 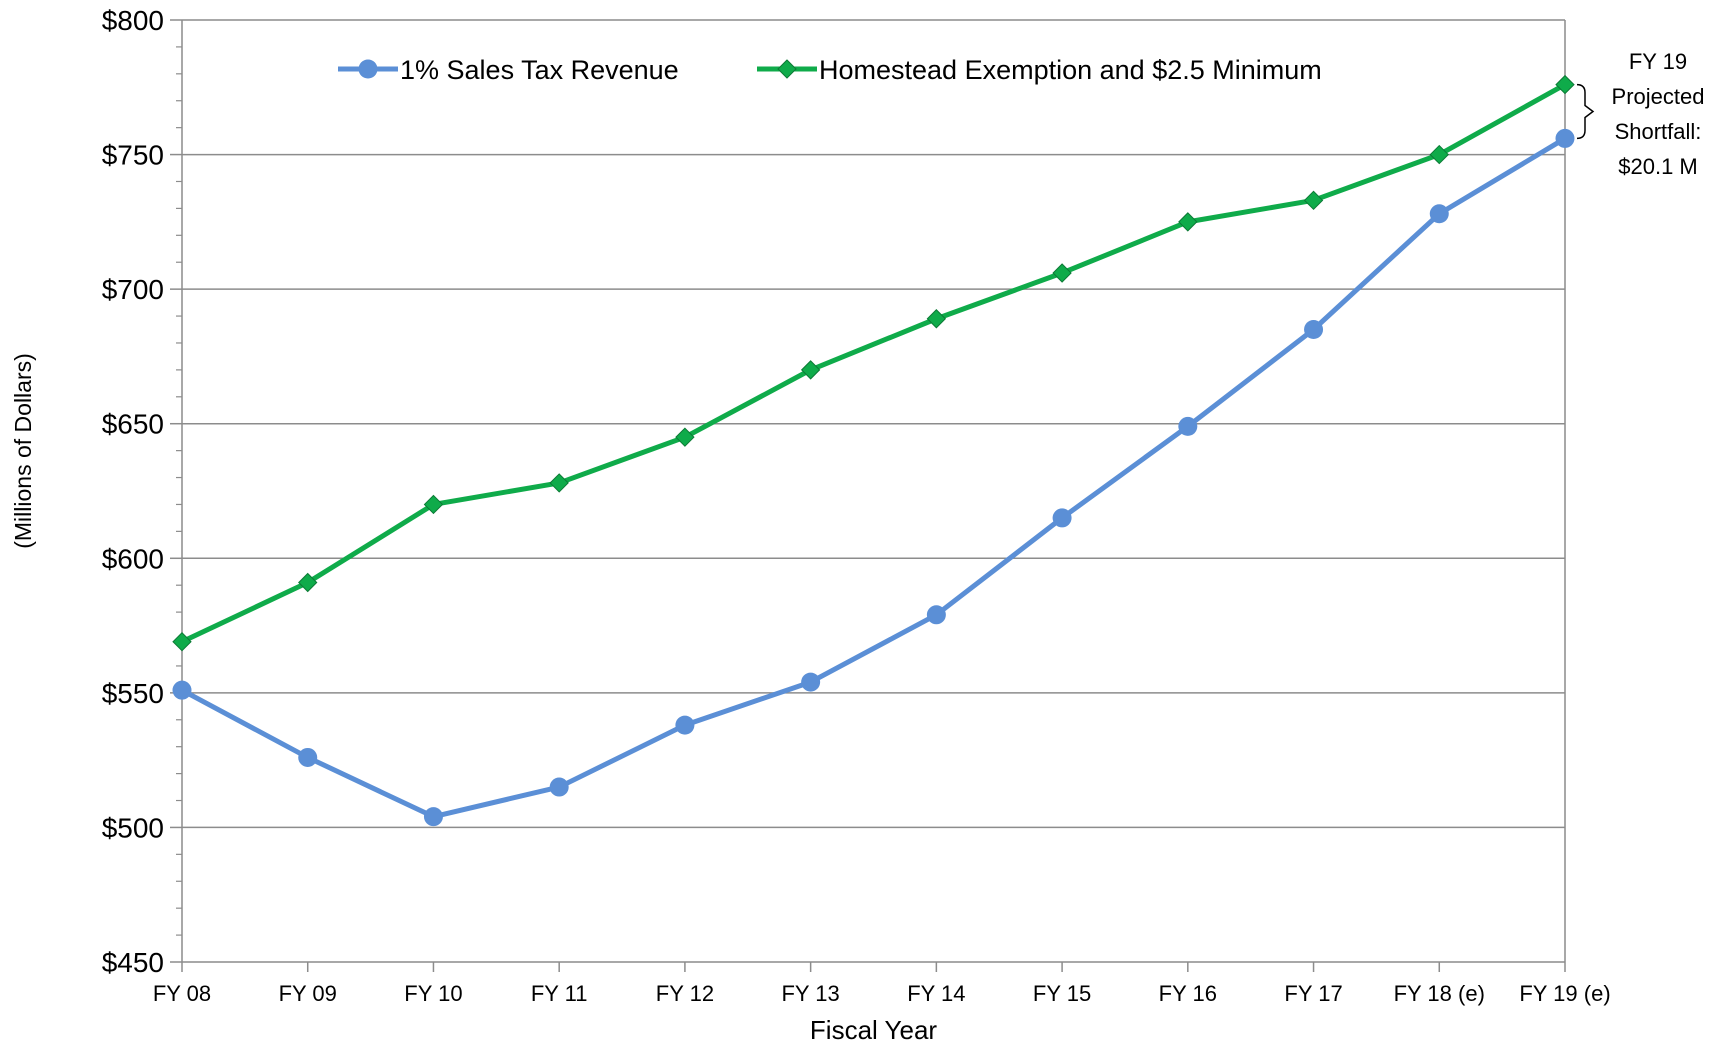 I want to click on y-tick-label: $500, so click(x=133, y=827).